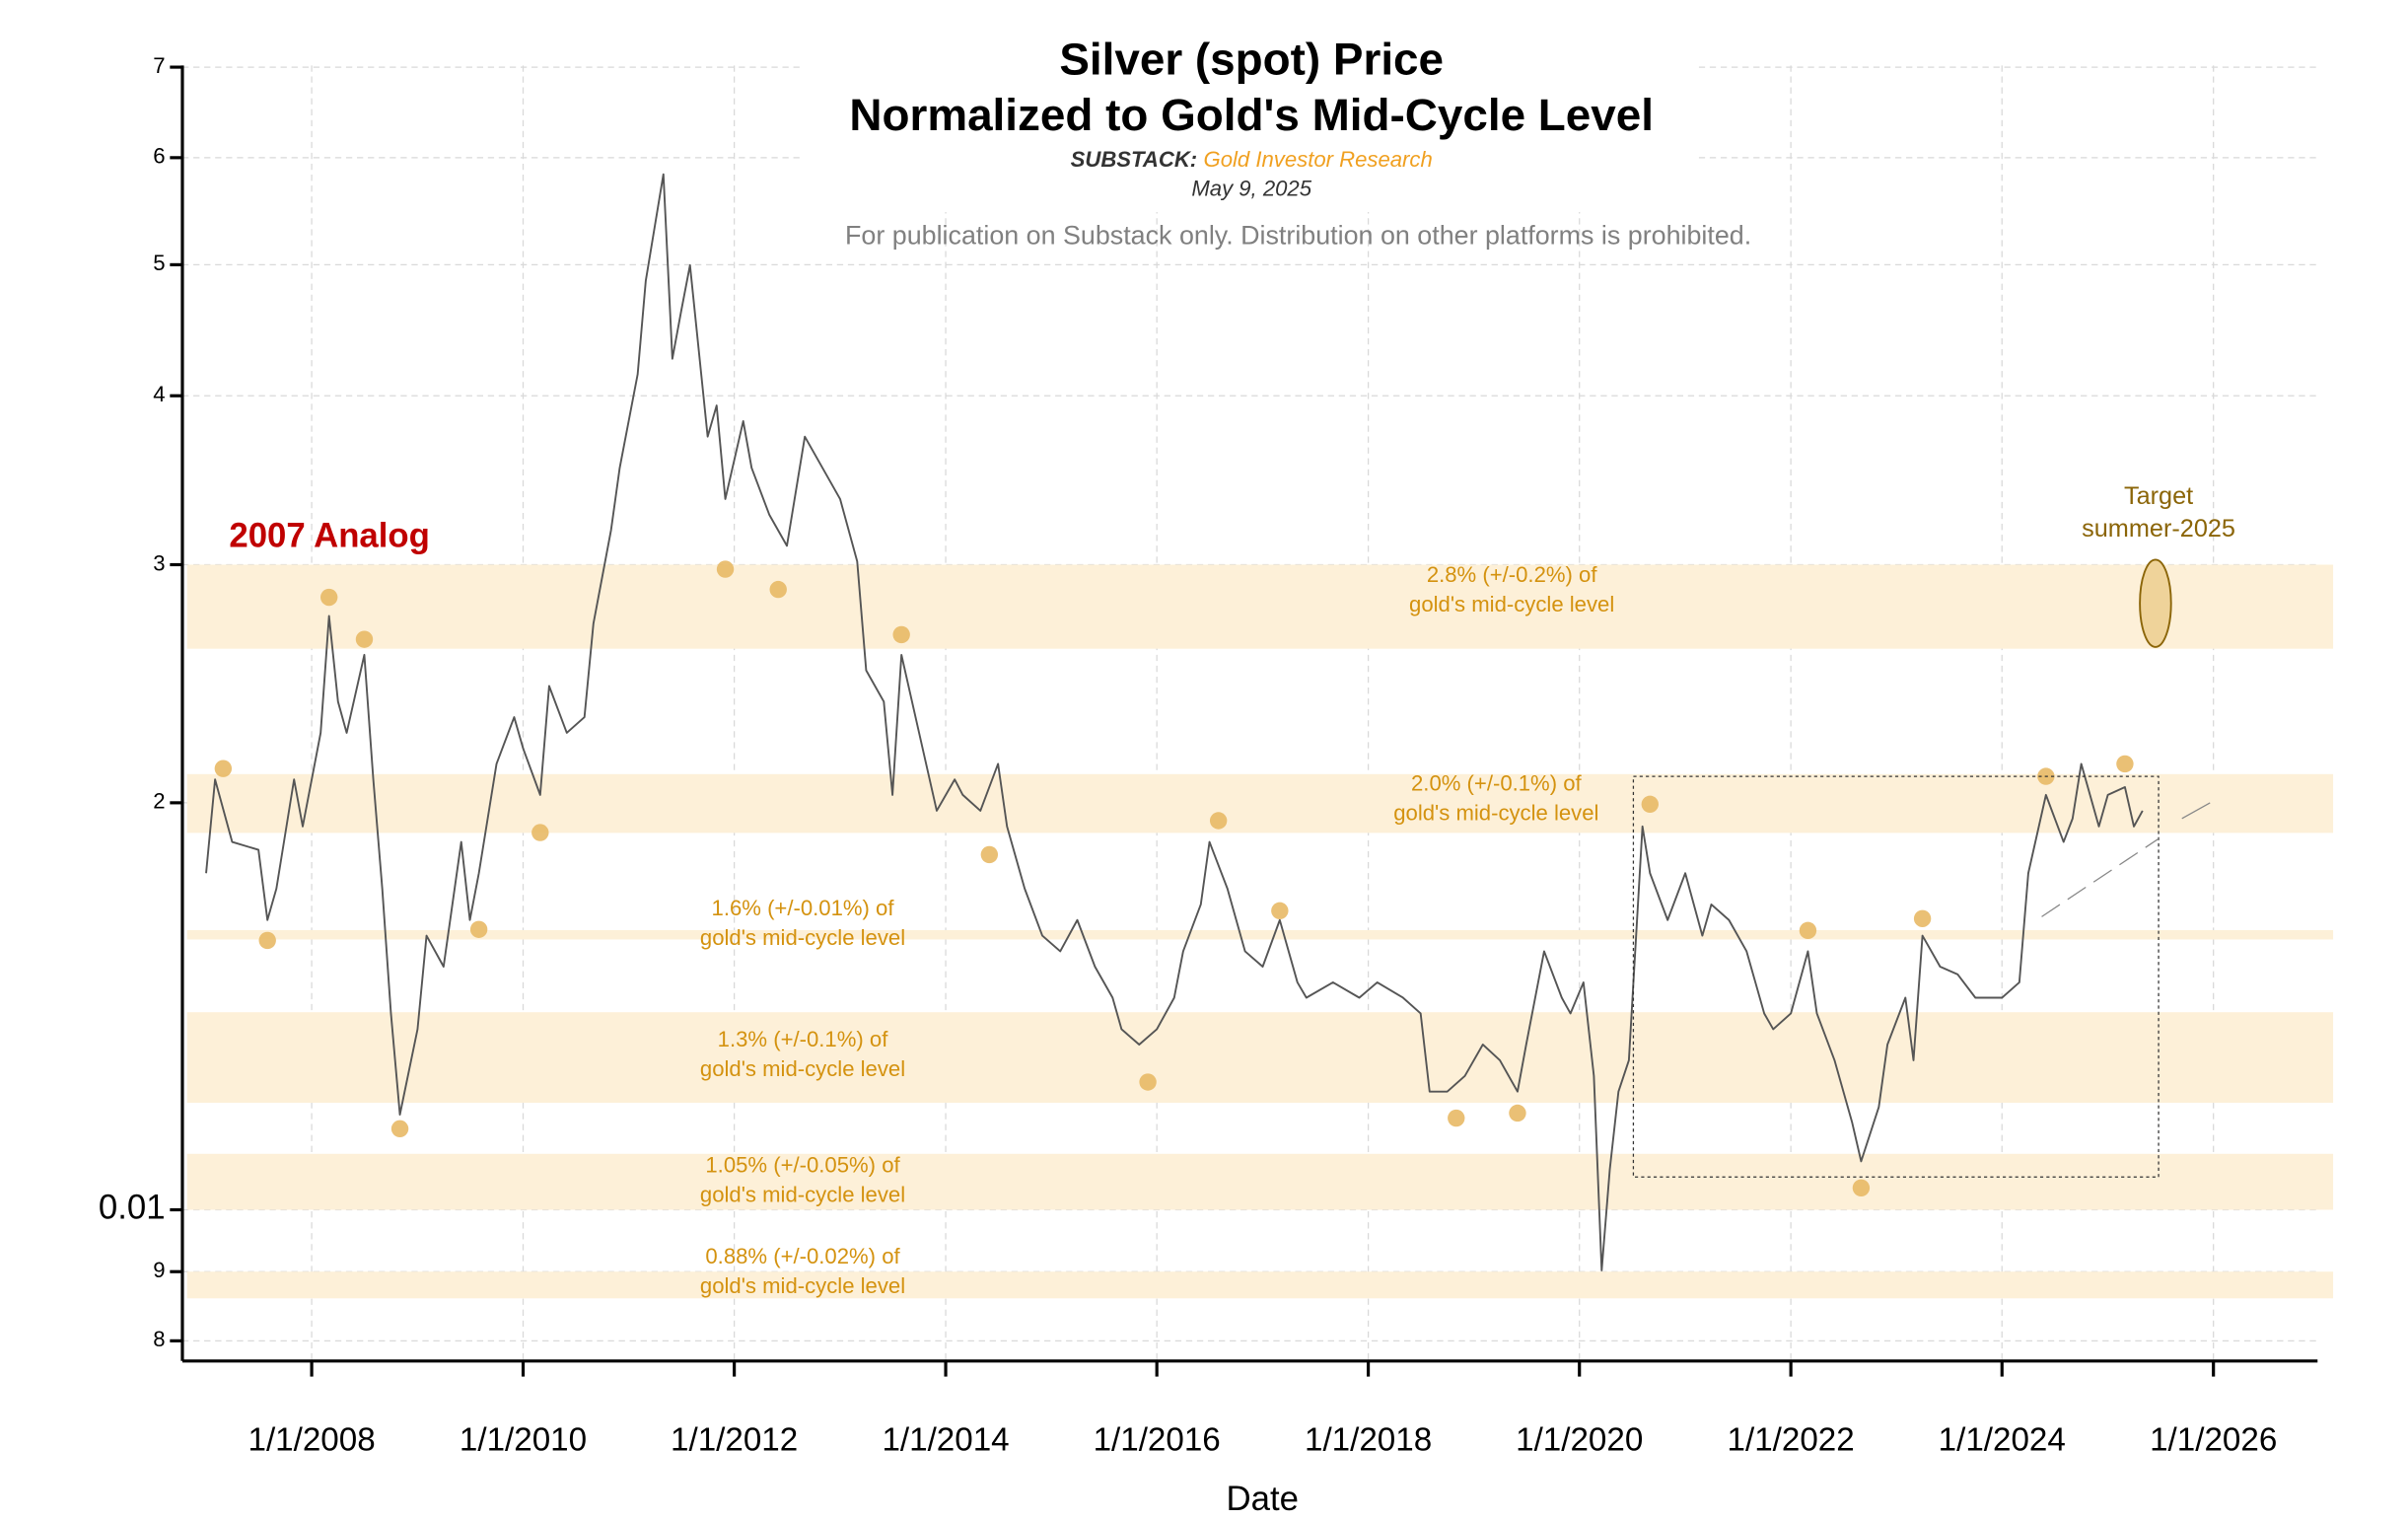 Image resolution: width=2408 pixels, height=1520 pixels. What do you see at coordinates (159, 1339) in the screenshot?
I see `y-tick-label: 8` at bounding box center [159, 1339].